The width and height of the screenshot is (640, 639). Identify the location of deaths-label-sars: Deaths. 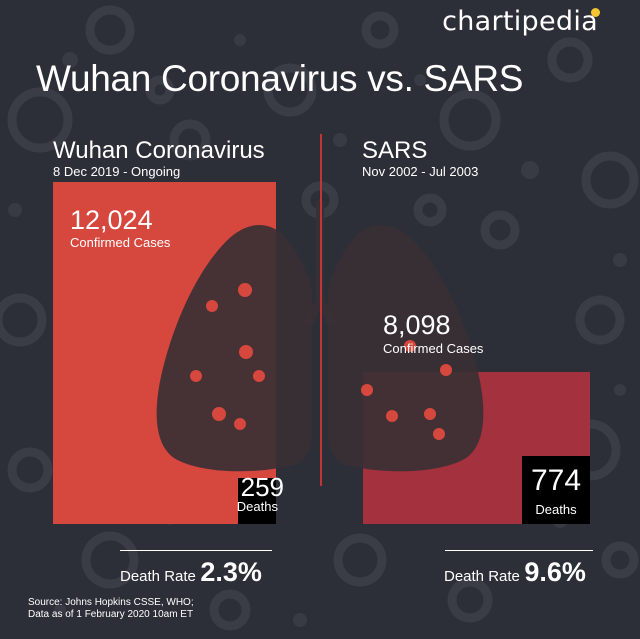
(556, 509).